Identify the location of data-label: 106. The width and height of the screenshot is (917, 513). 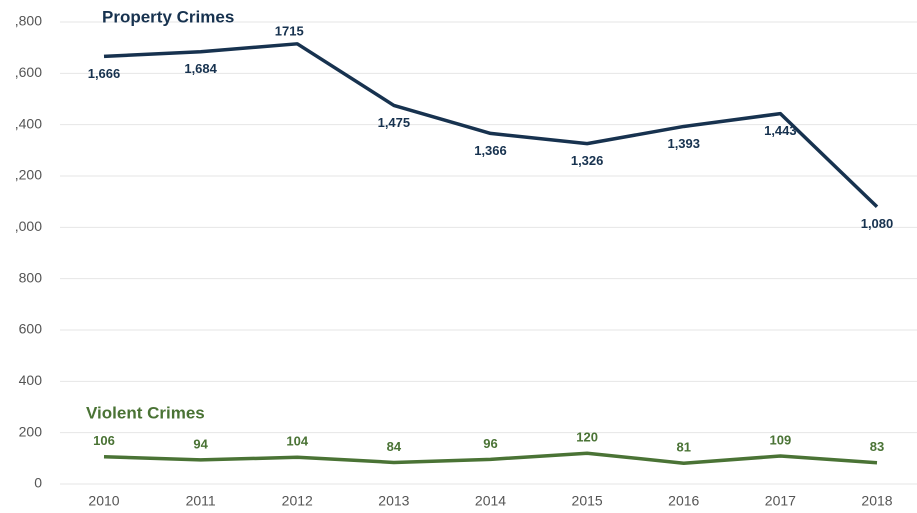
(104, 440).